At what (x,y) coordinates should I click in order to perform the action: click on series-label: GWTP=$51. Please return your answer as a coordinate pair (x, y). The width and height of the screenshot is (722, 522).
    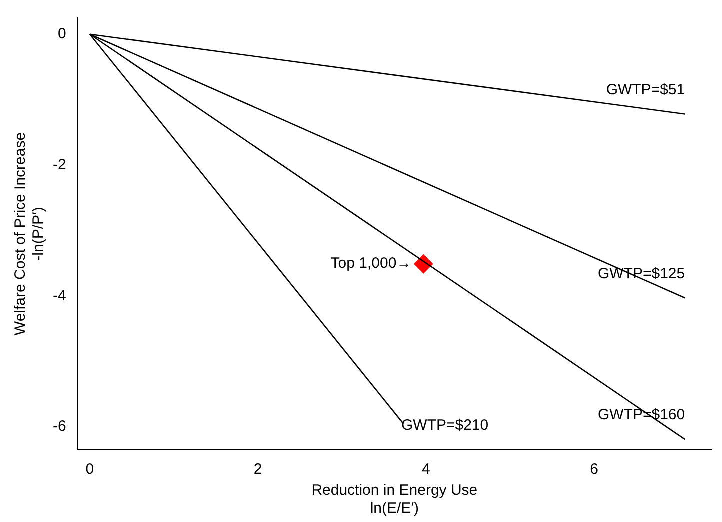
    Looking at the image, I should click on (646, 89).